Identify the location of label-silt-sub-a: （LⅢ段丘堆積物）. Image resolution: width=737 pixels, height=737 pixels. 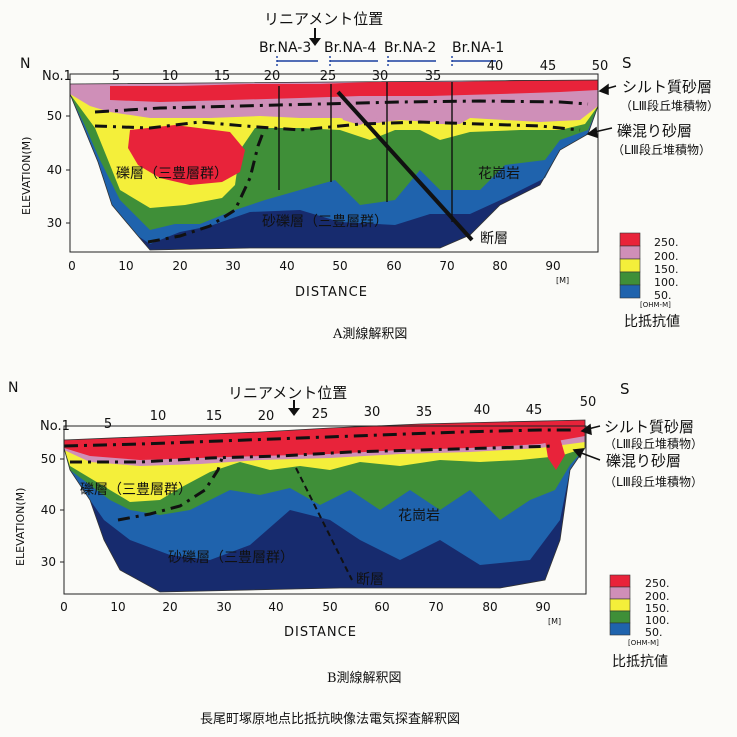
(669, 105).